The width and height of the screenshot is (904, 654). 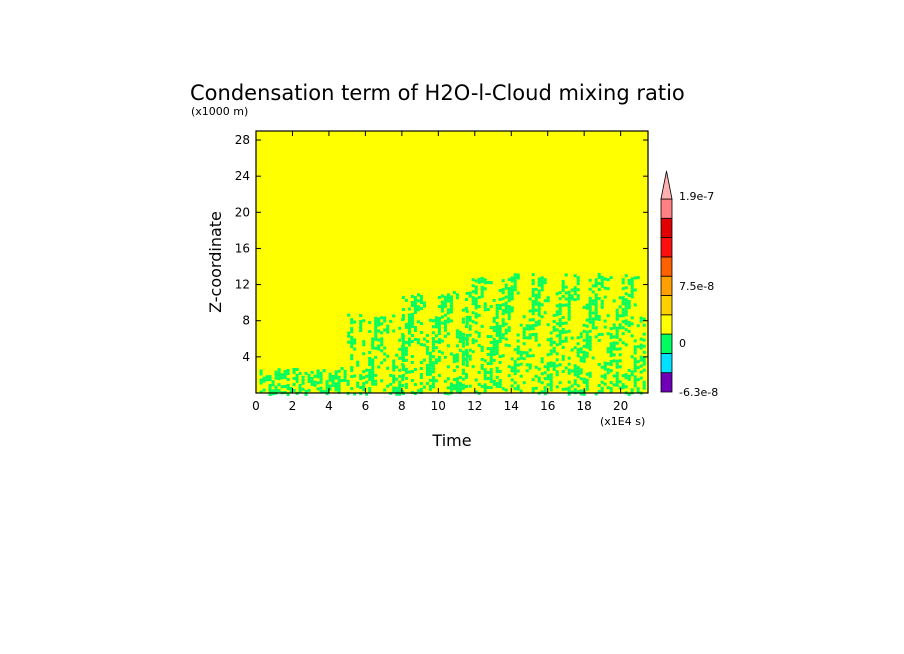 What do you see at coordinates (293, 406) in the screenshot?
I see `x-tick-label: 2` at bounding box center [293, 406].